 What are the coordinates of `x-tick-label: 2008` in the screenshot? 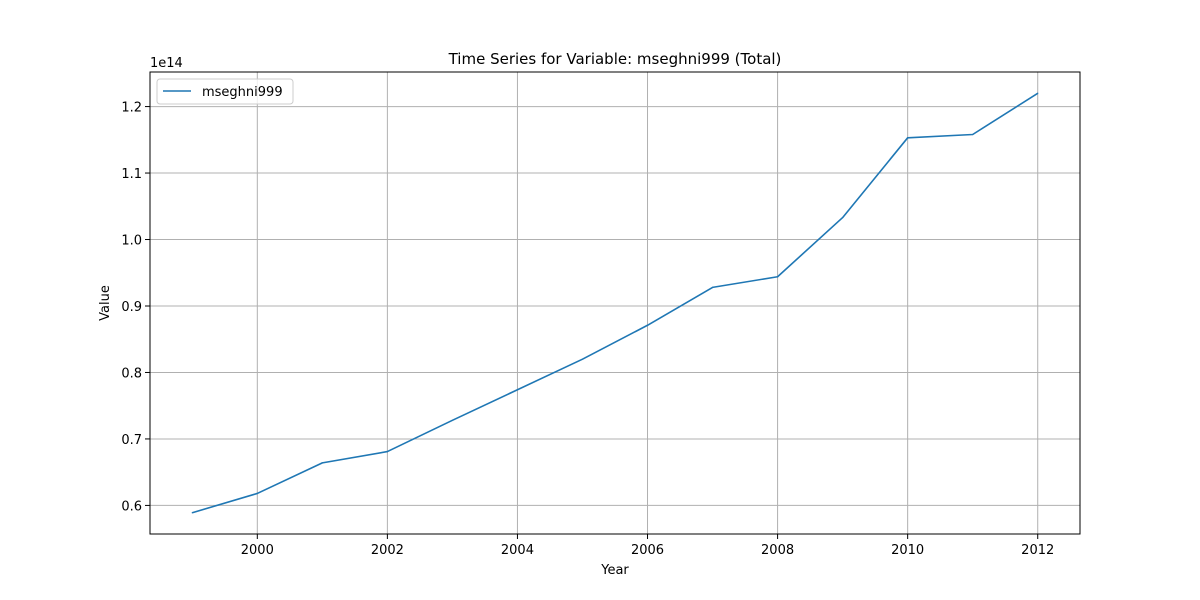 It's located at (777, 550).